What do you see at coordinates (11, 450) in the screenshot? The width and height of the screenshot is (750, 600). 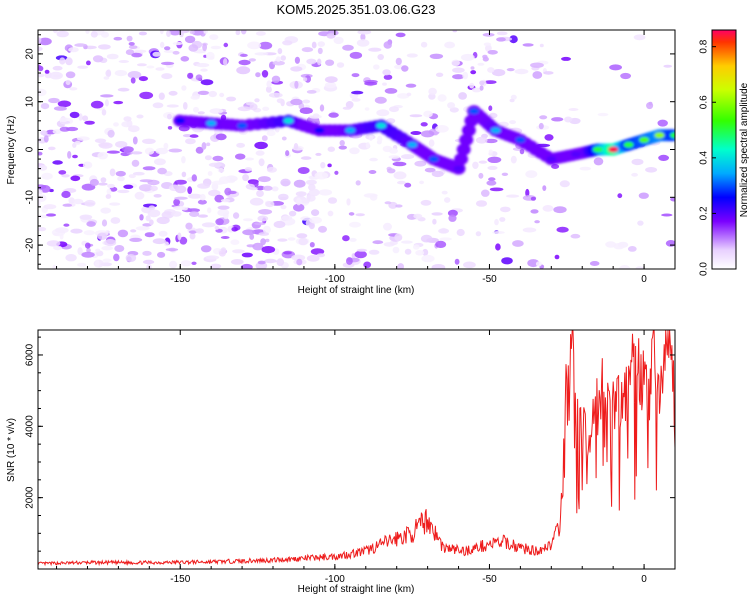 I see `snr-y-axis-label: SNR (10 * v/v)` at bounding box center [11, 450].